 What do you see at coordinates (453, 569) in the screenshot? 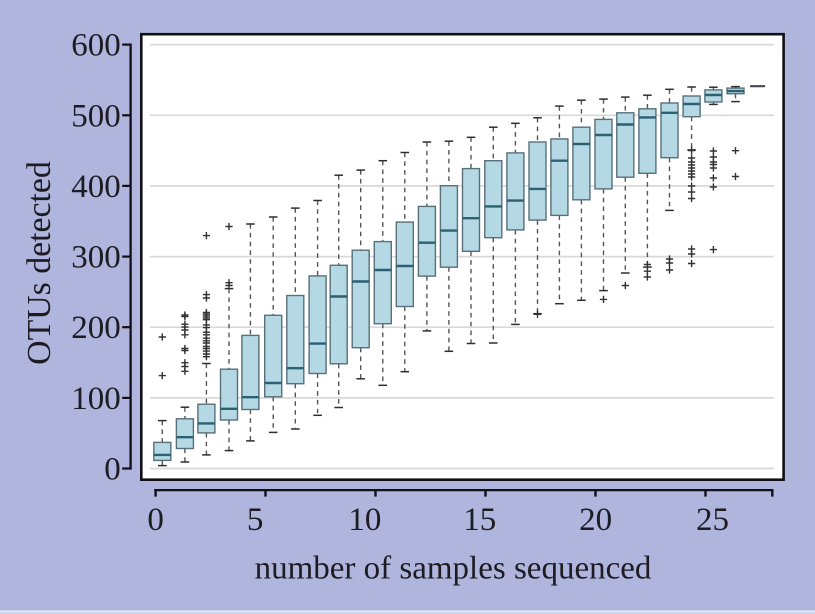
I see `svg-text: number of samples sequenced` at bounding box center [453, 569].